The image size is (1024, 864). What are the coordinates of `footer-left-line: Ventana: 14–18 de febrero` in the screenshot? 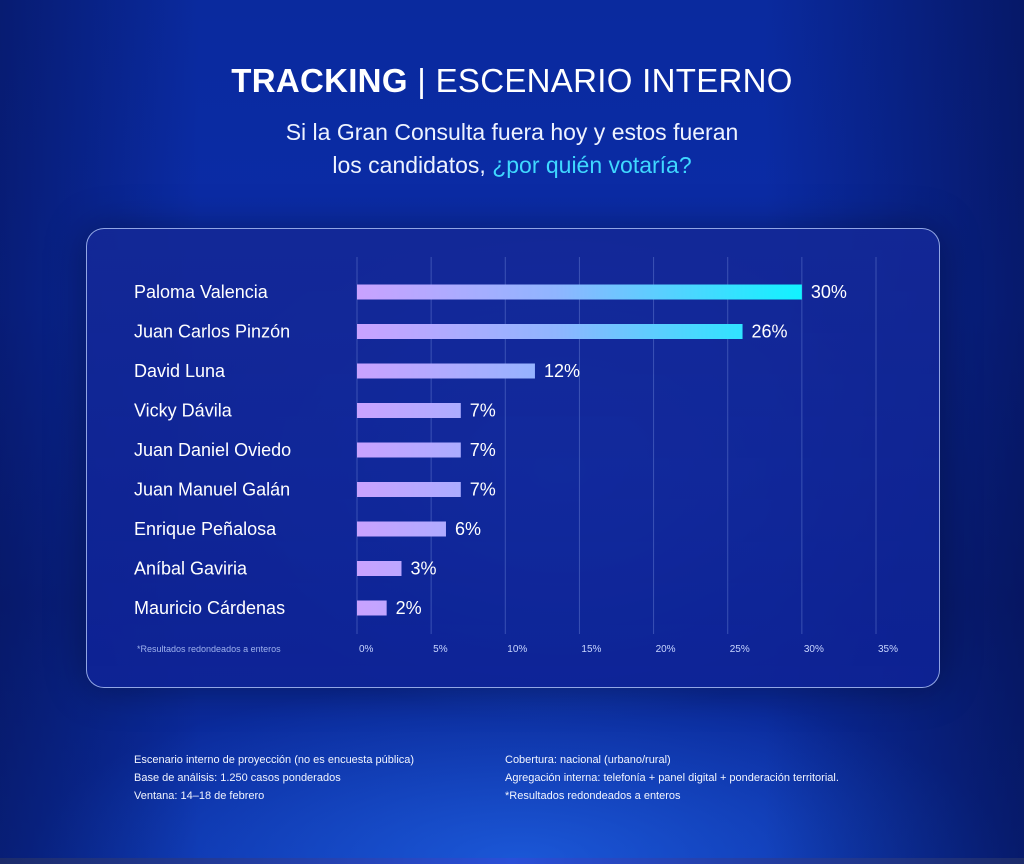 It's located at (199, 796).